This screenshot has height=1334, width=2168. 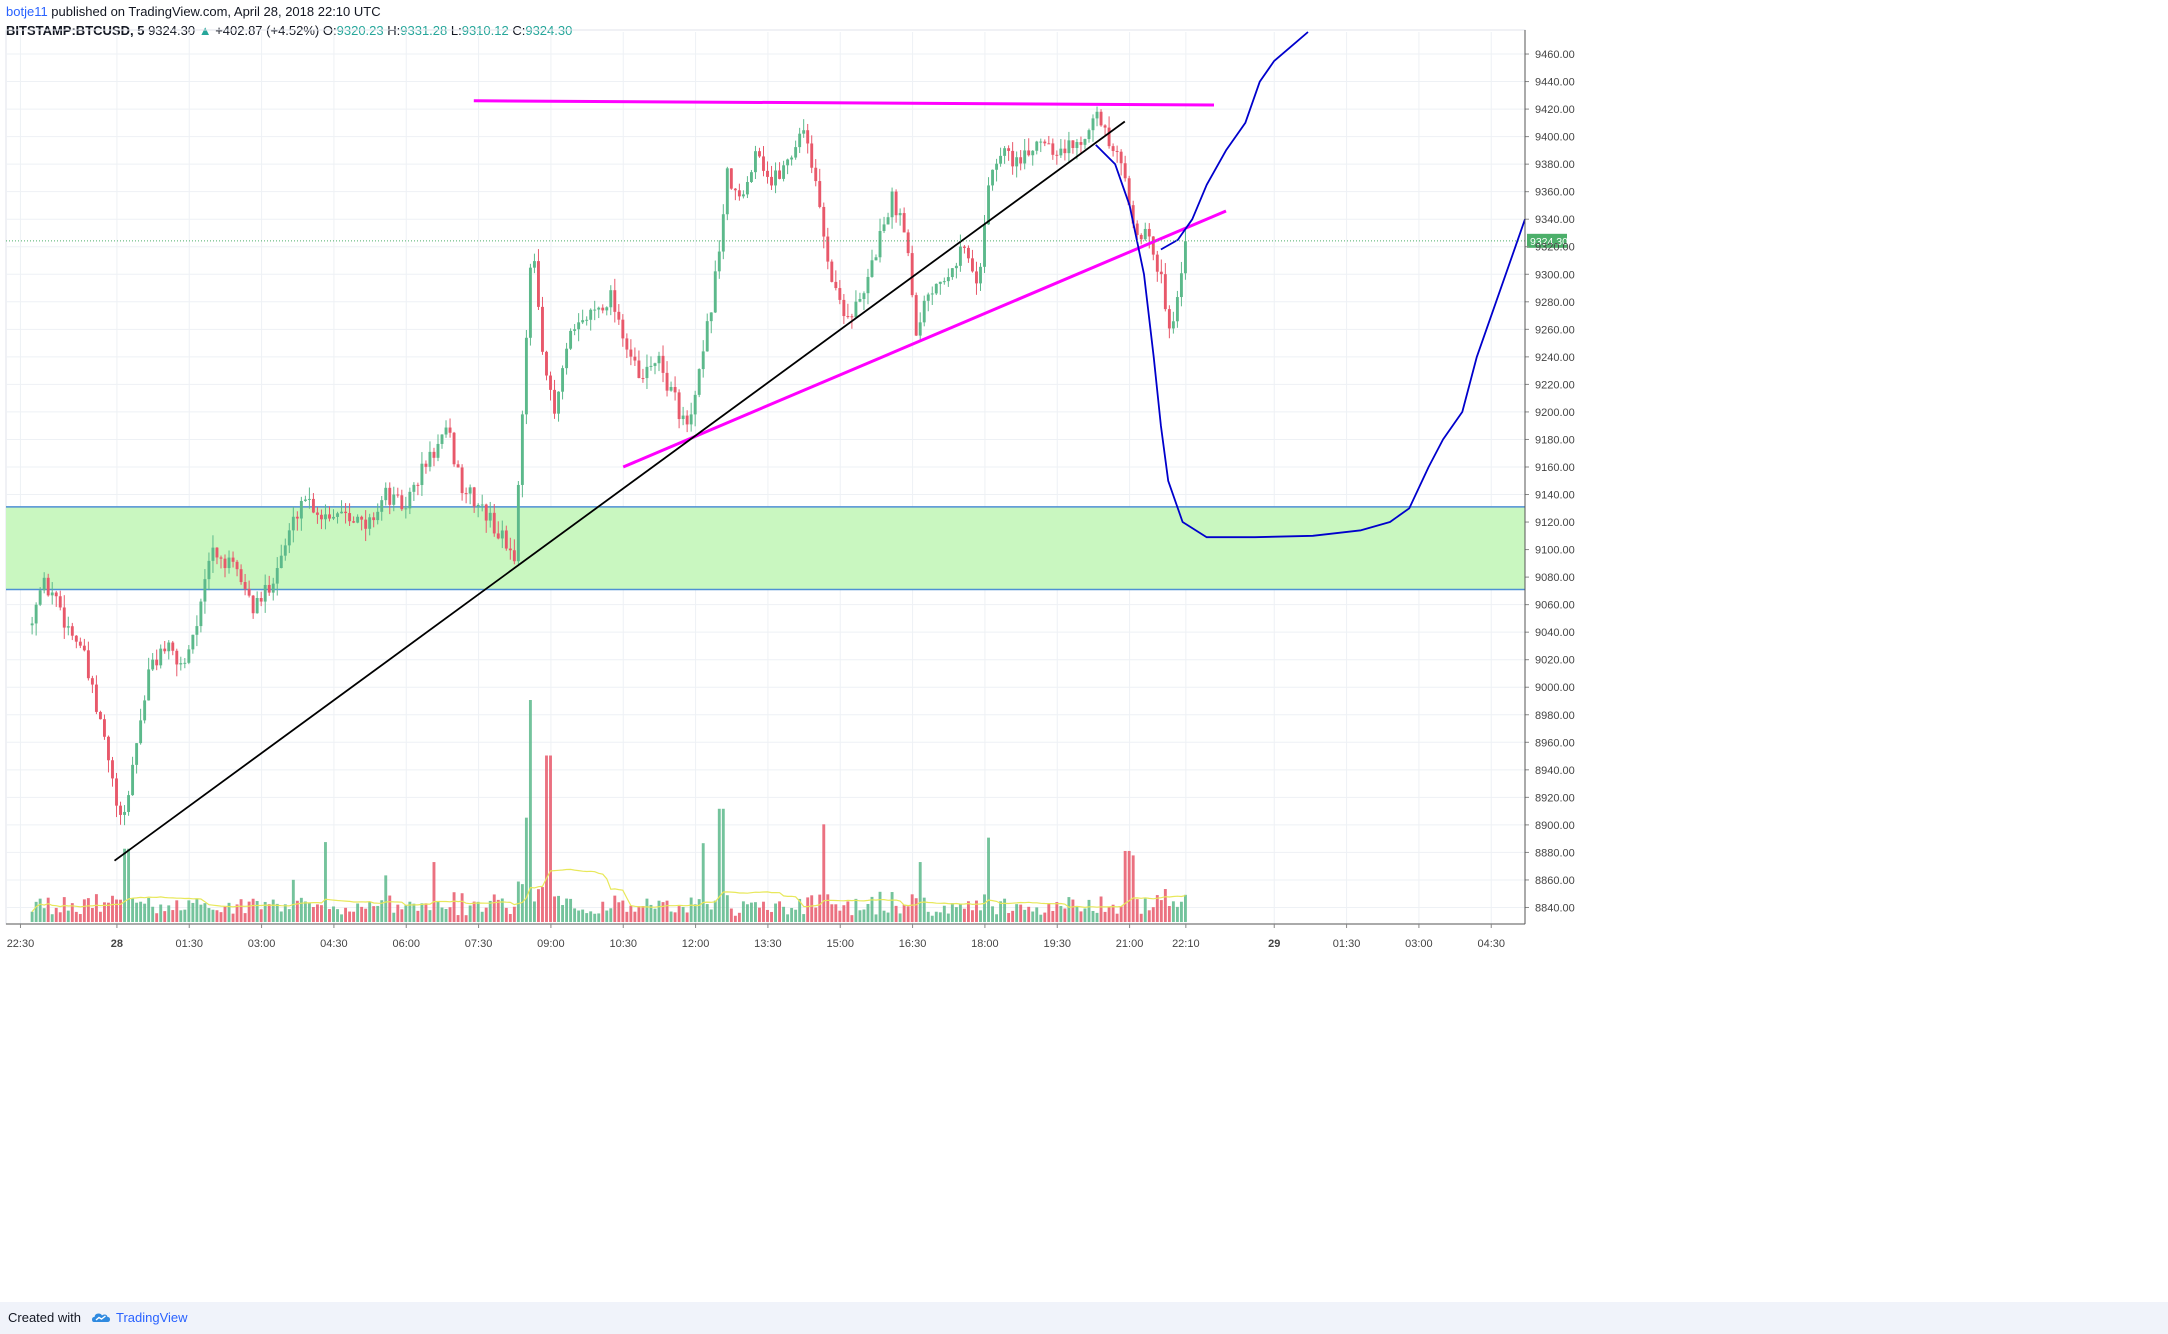 I want to click on author-link: botje11, so click(x=27, y=11).